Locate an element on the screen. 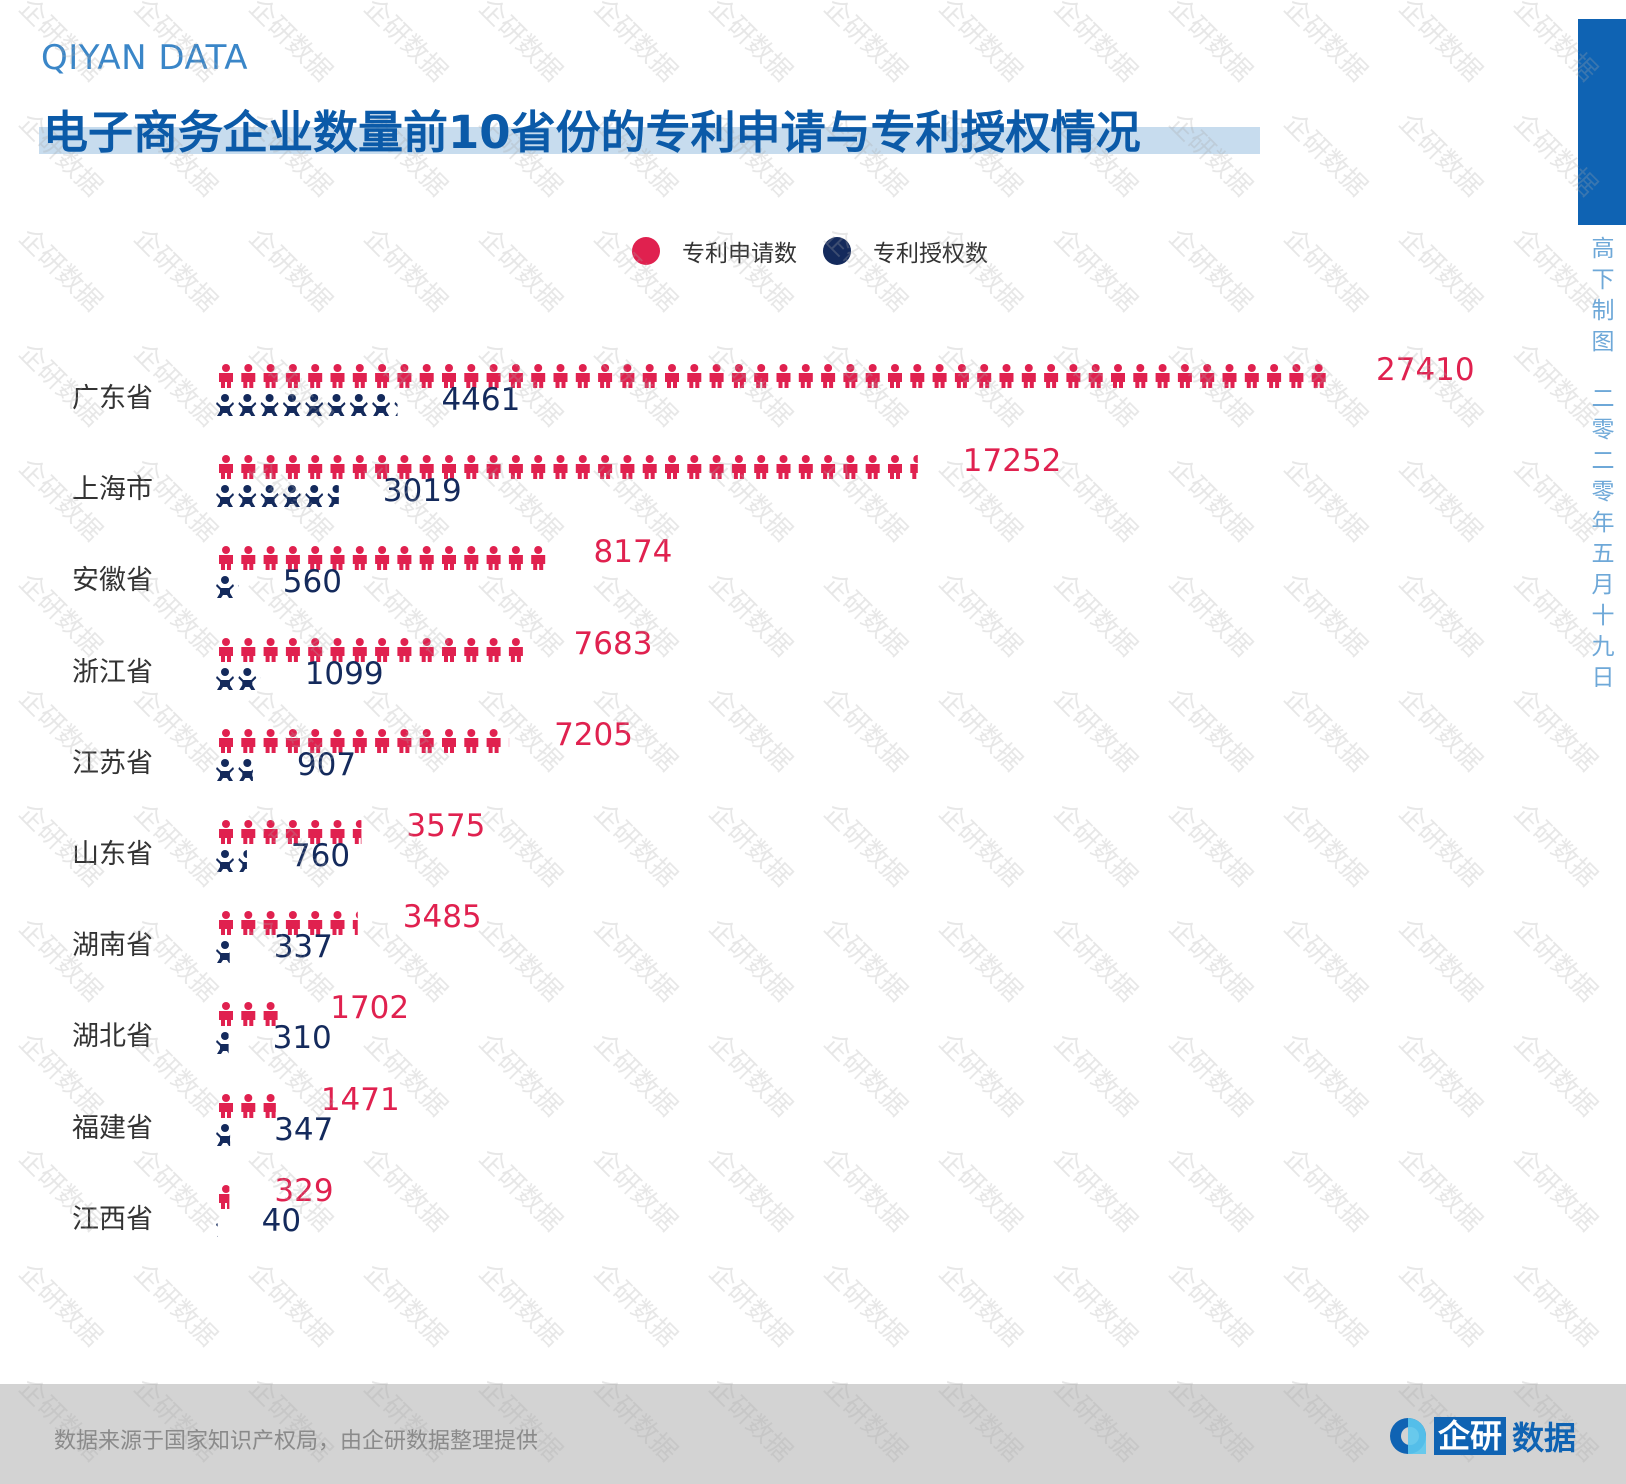  title-highlight is located at coordinates (649, 140).